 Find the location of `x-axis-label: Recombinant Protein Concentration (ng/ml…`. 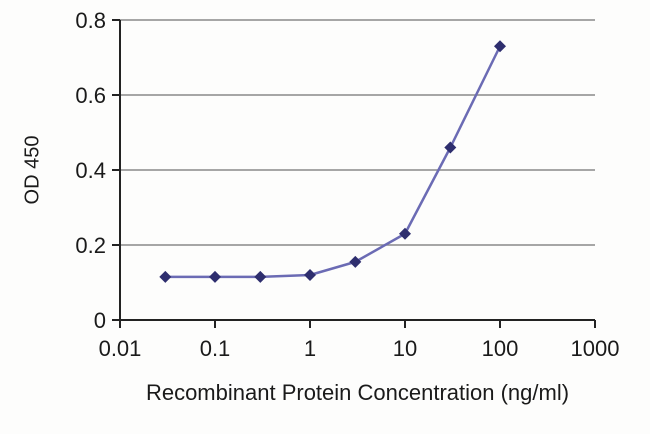

x-axis-label: Recombinant Protein Concentration (ng/ml… is located at coordinates (357, 392).